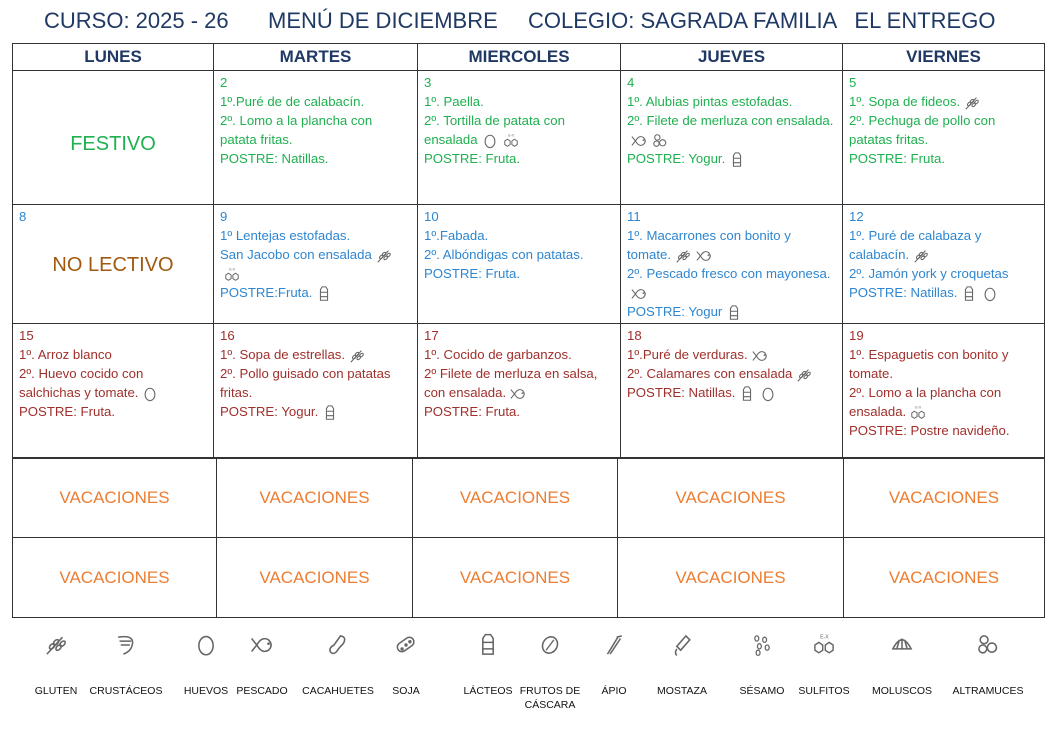 The height and width of the screenshot is (730, 1058). What do you see at coordinates (856, 335) in the screenshot?
I see `day-date: 19` at bounding box center [856, 335].